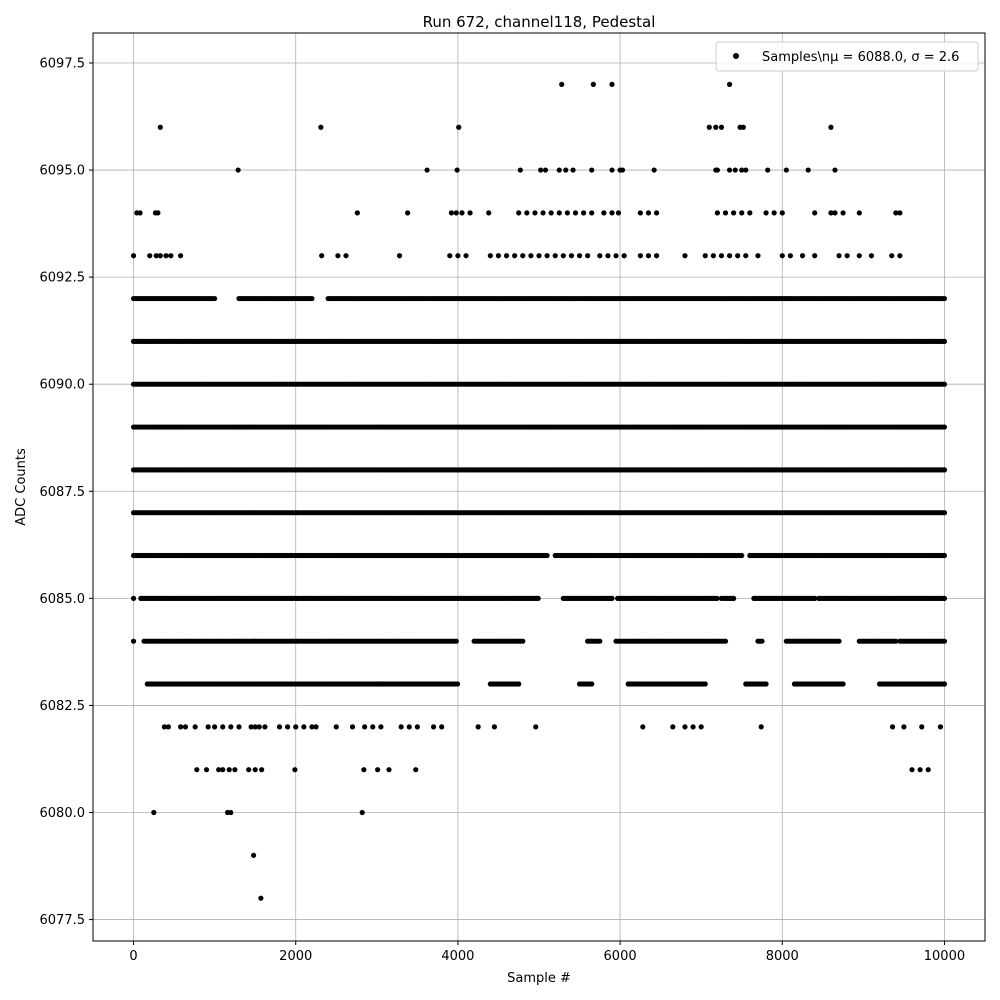 The height and width of the screenshot is (1000, 1000). I want to click on y-tick-label: 6077.5, so click(63, 920).